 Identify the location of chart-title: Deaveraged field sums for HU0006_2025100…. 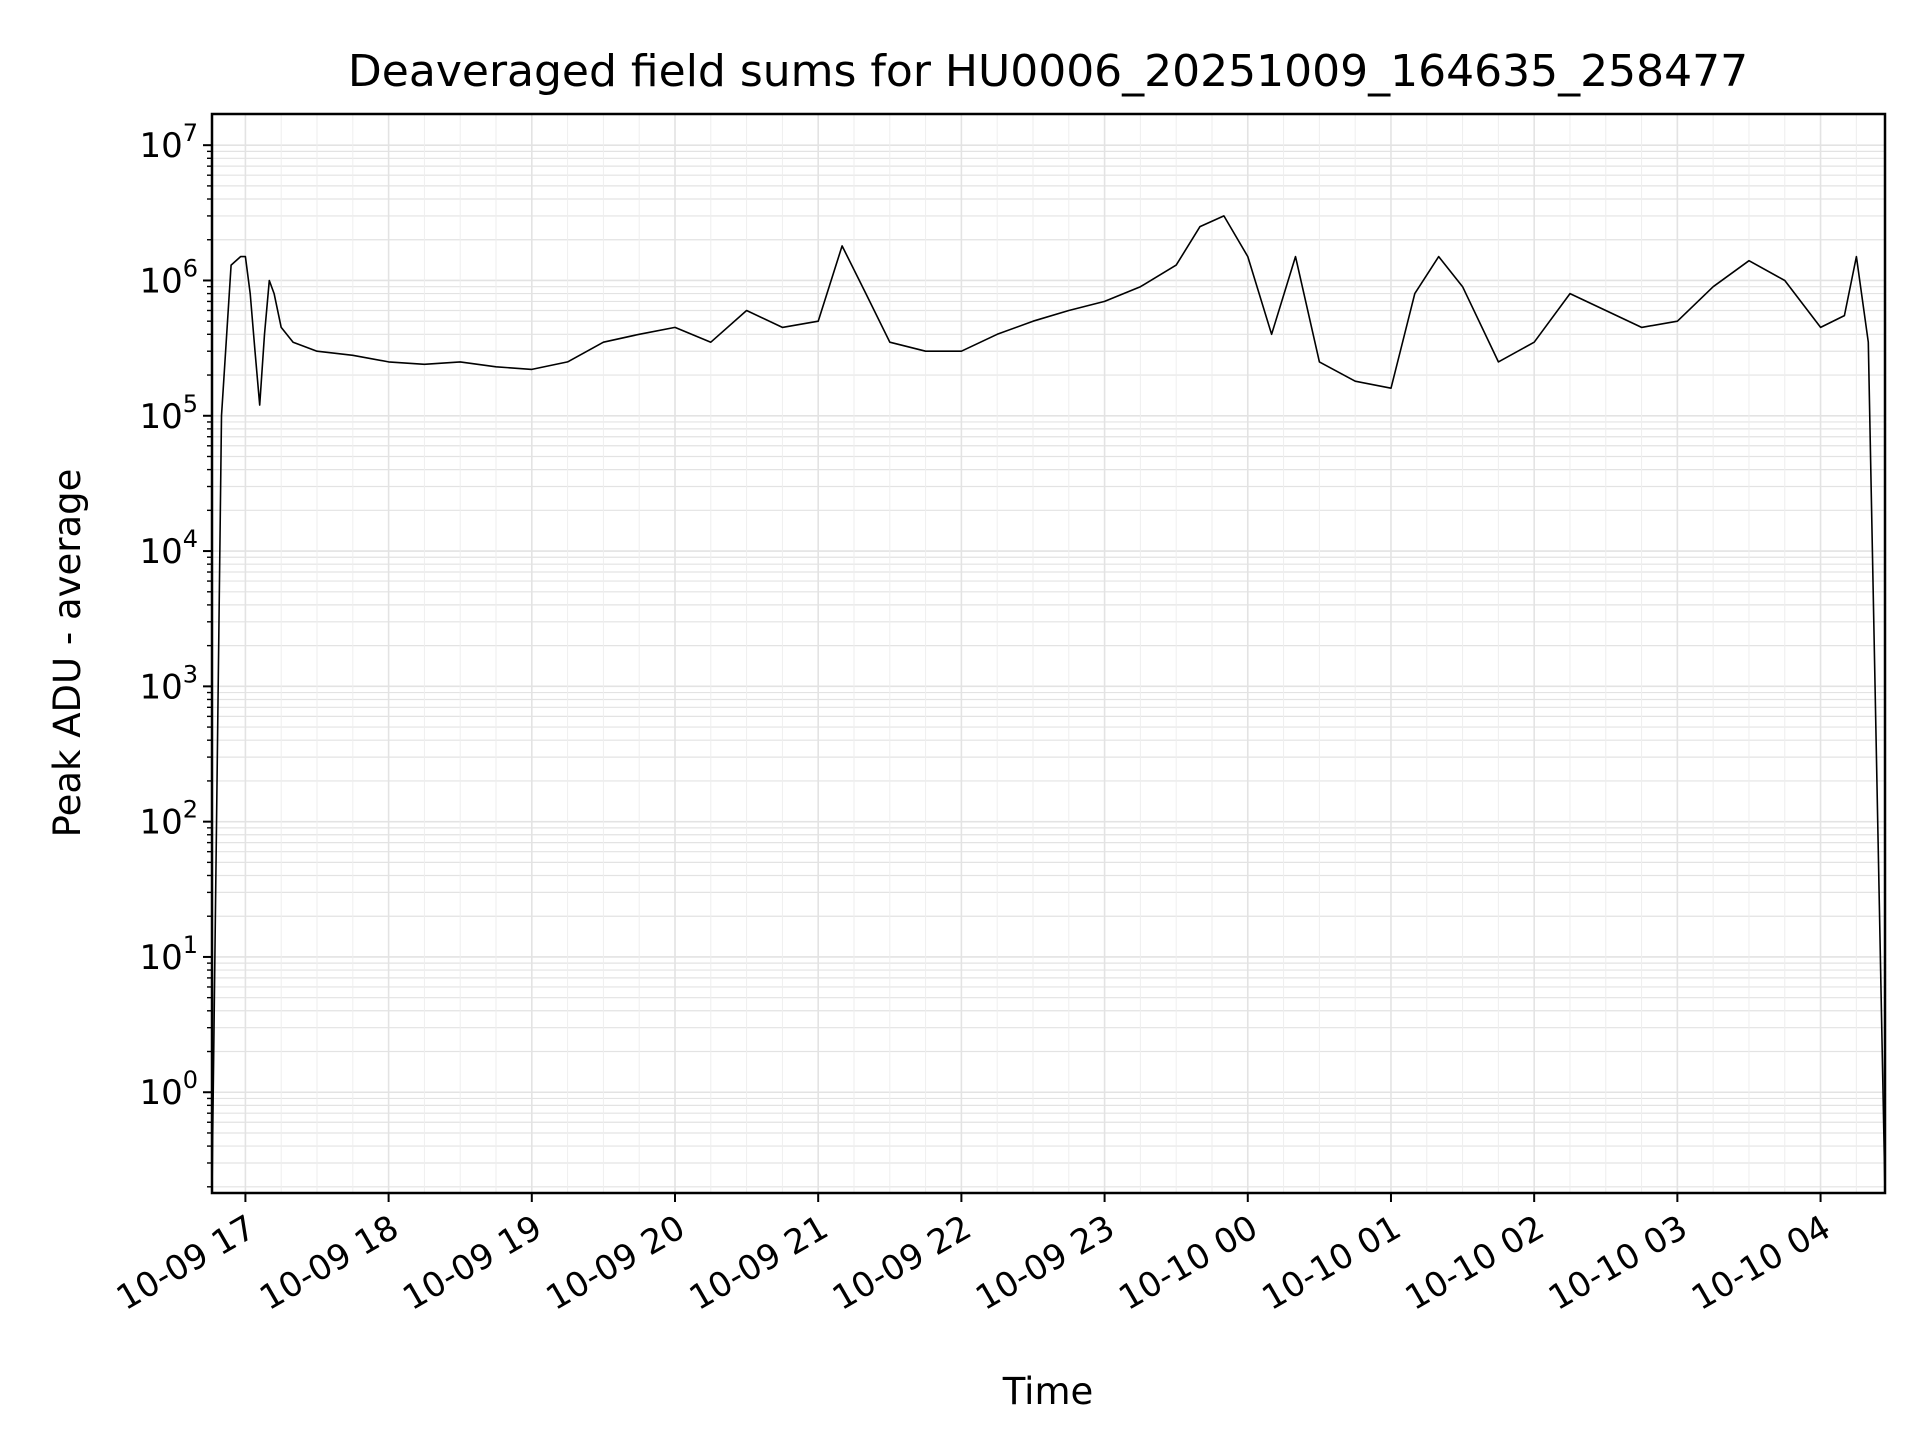
(1048, 71).